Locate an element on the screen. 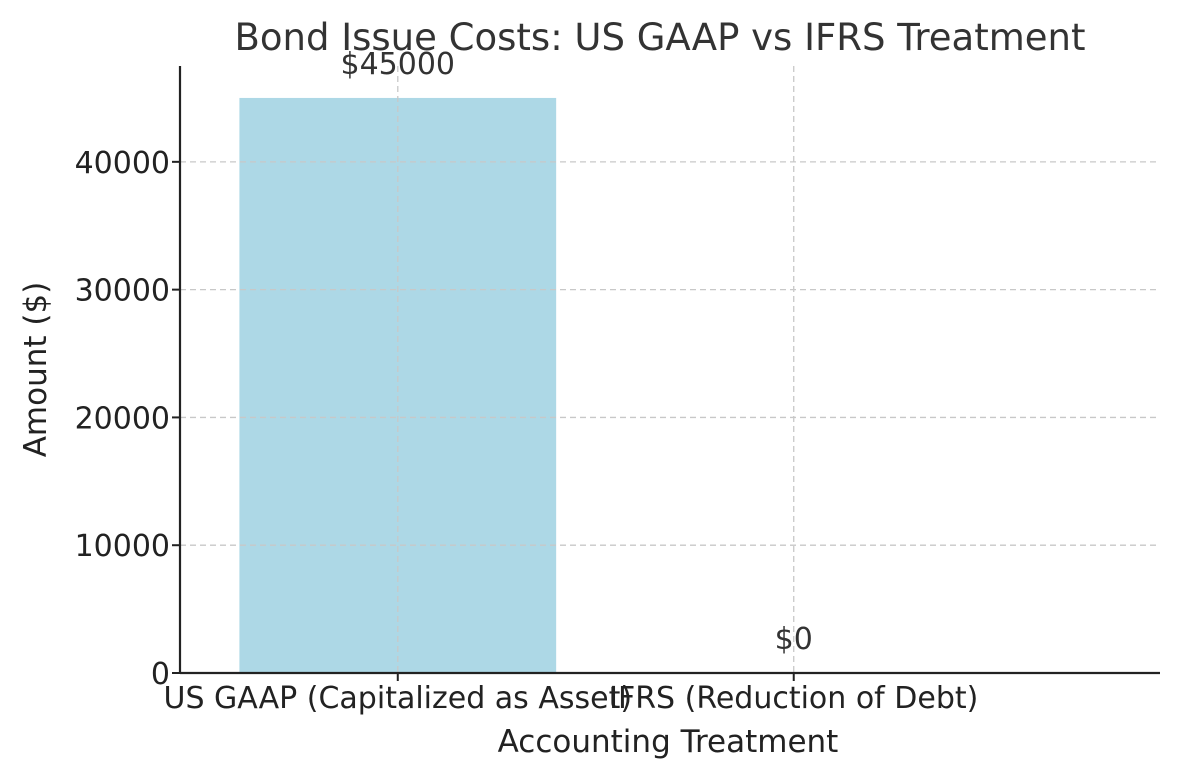  y-ticks: 0 10000 20000 30000 40000 is located at coordinates (127, 419).